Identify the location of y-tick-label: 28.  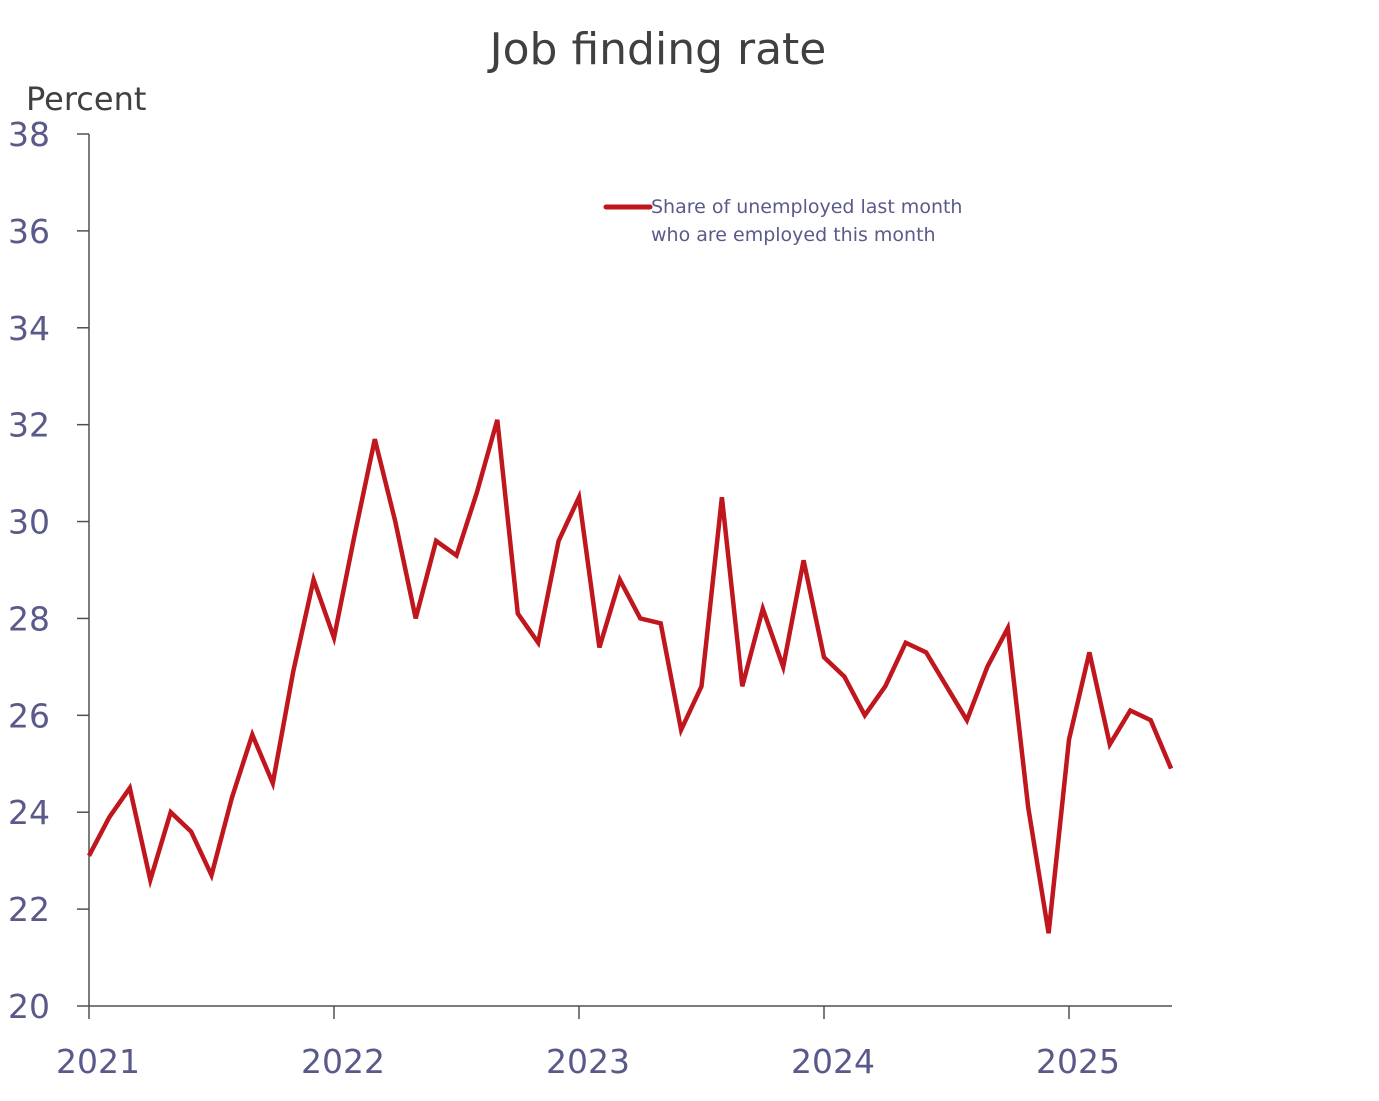
(29, 618).